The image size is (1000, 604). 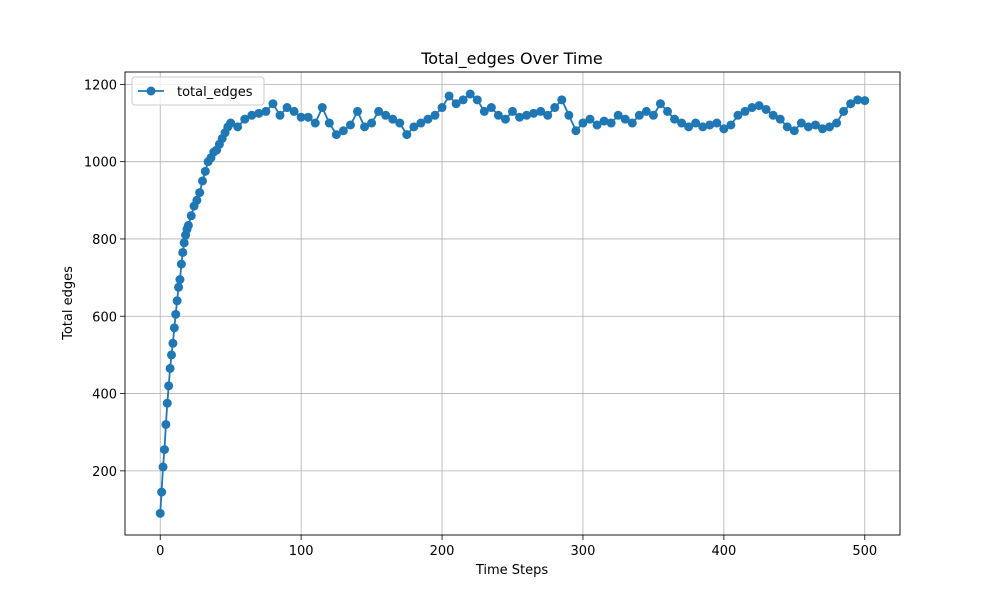 I want to click on x-axis-label: Time Steps, so click(x=512, y=570).